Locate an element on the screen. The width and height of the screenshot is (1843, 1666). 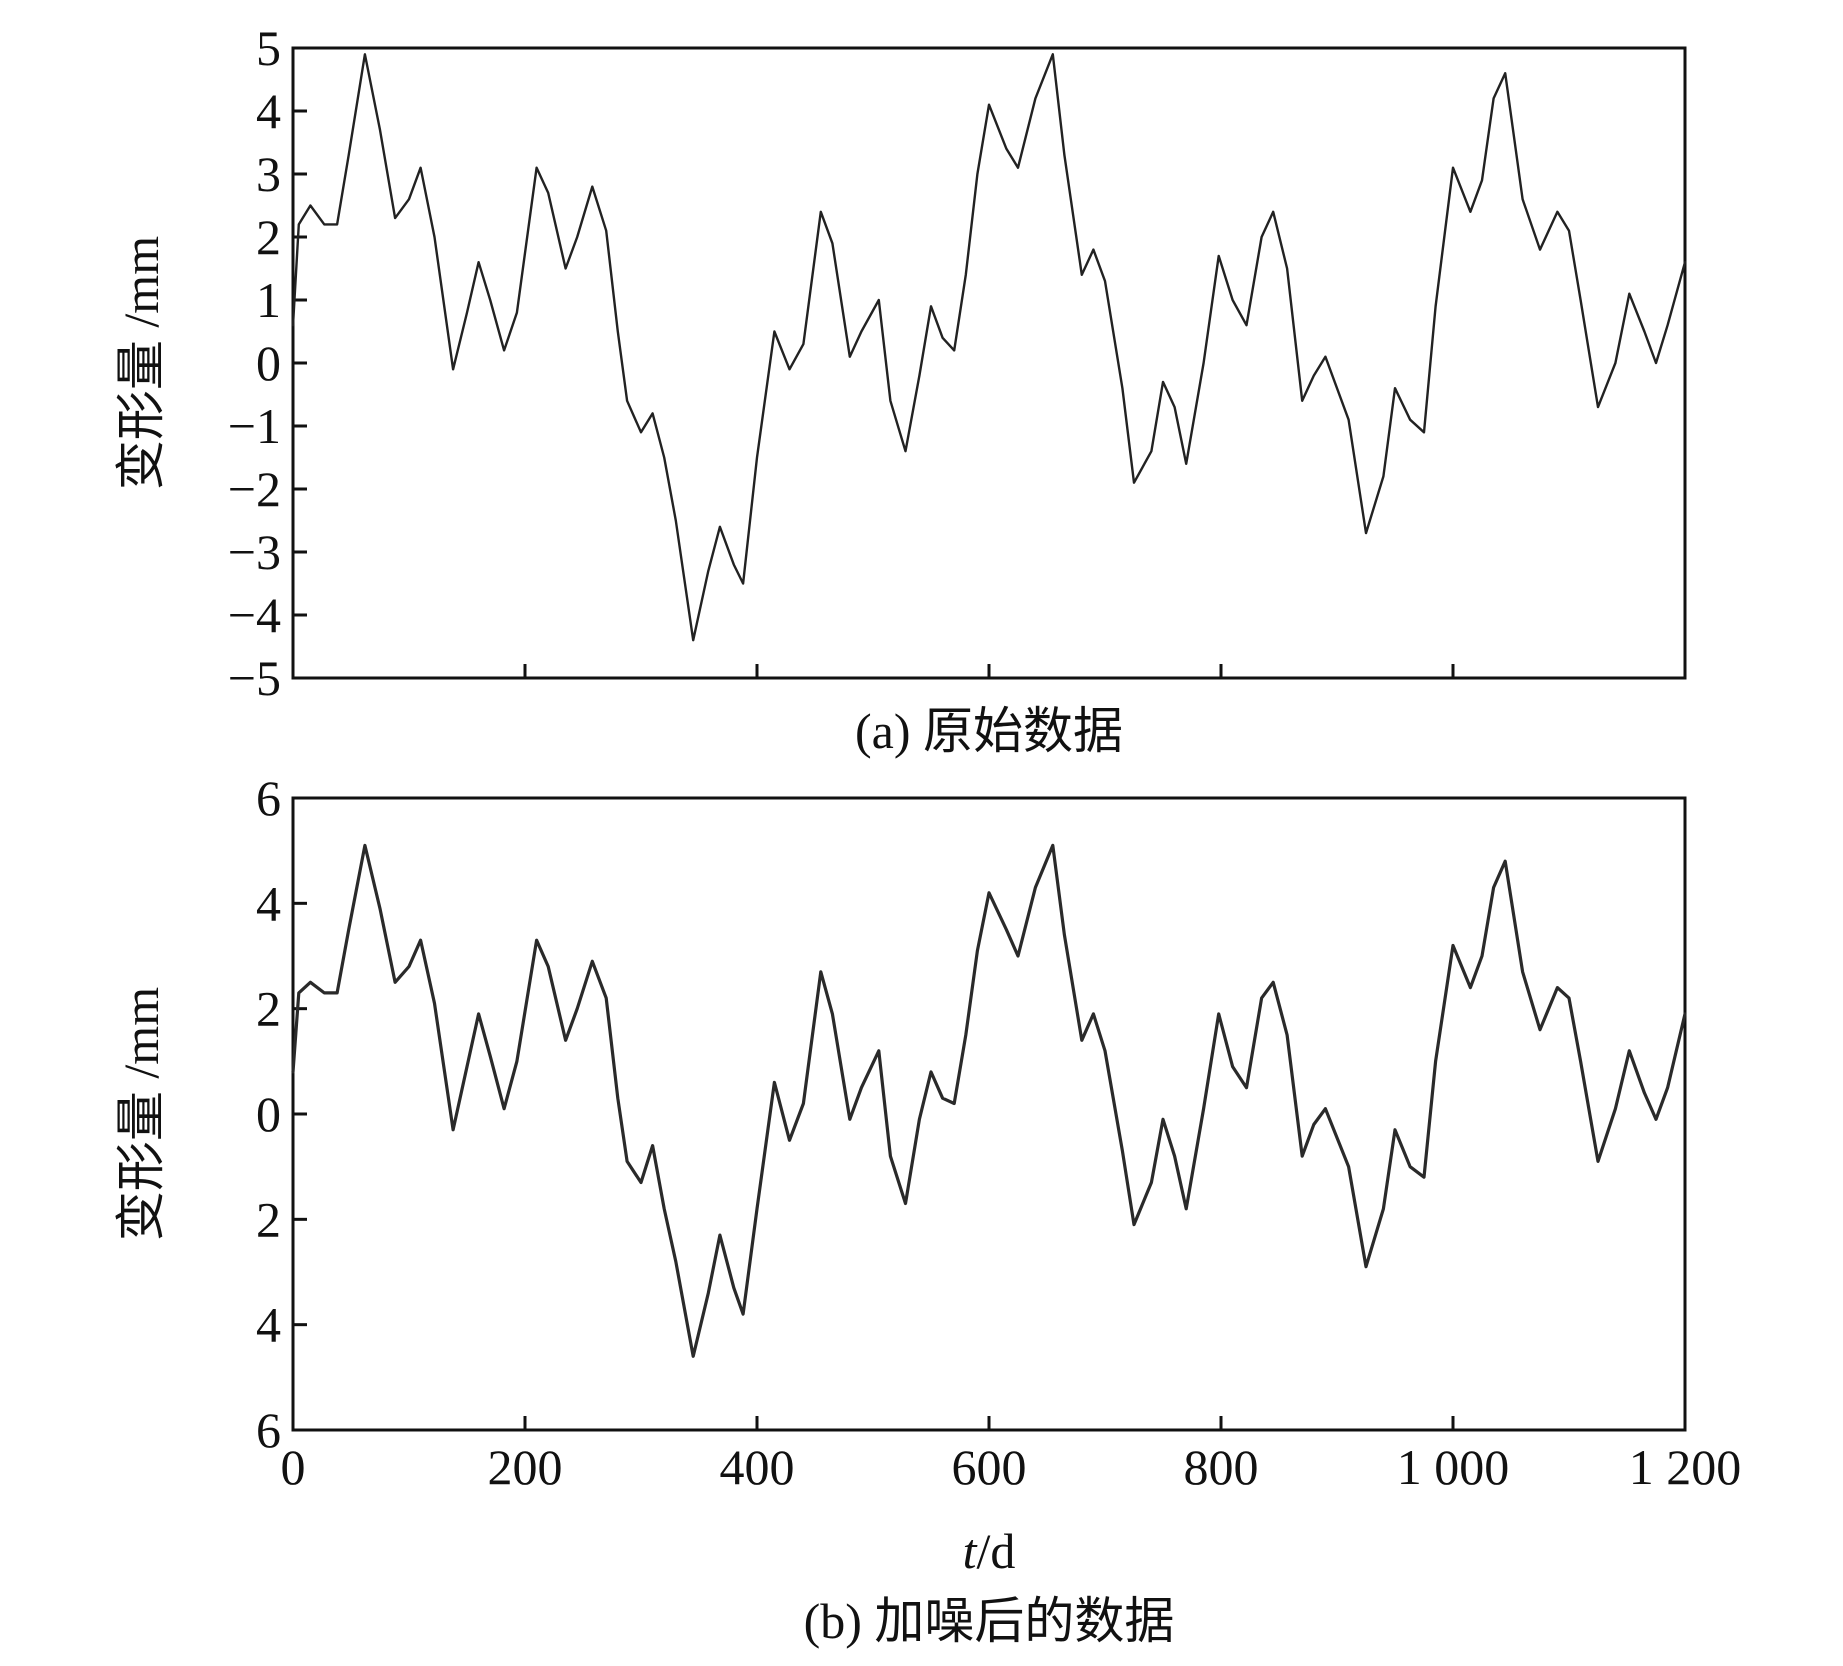
panel-b-x-tick-label: 1 200 is located at coordinates (1685, 1467).